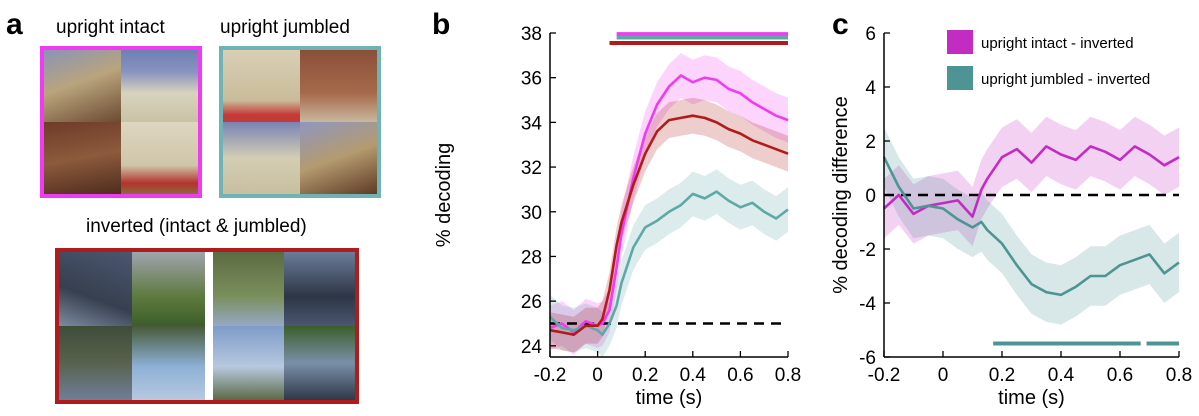 Image resolution: width=1199 pixels, height=416 pixels. What do you see at coordinates (840, 24) in the screenshot?
I see `panel-c-letter: c` at bounding box center [840, 24].